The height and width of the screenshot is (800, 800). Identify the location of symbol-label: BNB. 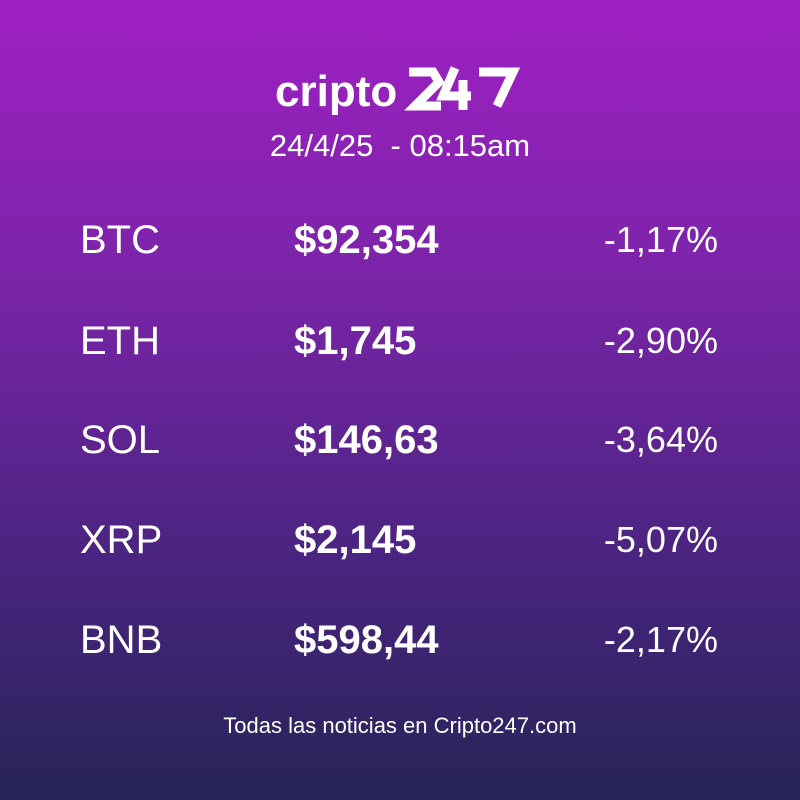
(121, 640).